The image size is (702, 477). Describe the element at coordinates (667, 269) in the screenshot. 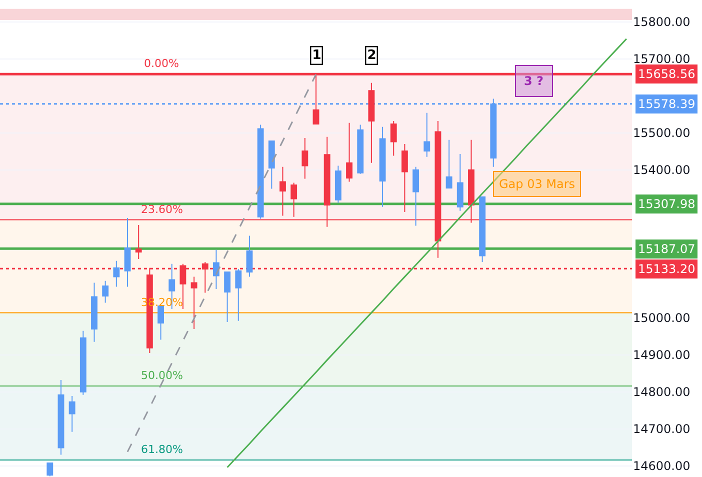

I see `ref-line-label: 15133.20` at that location.